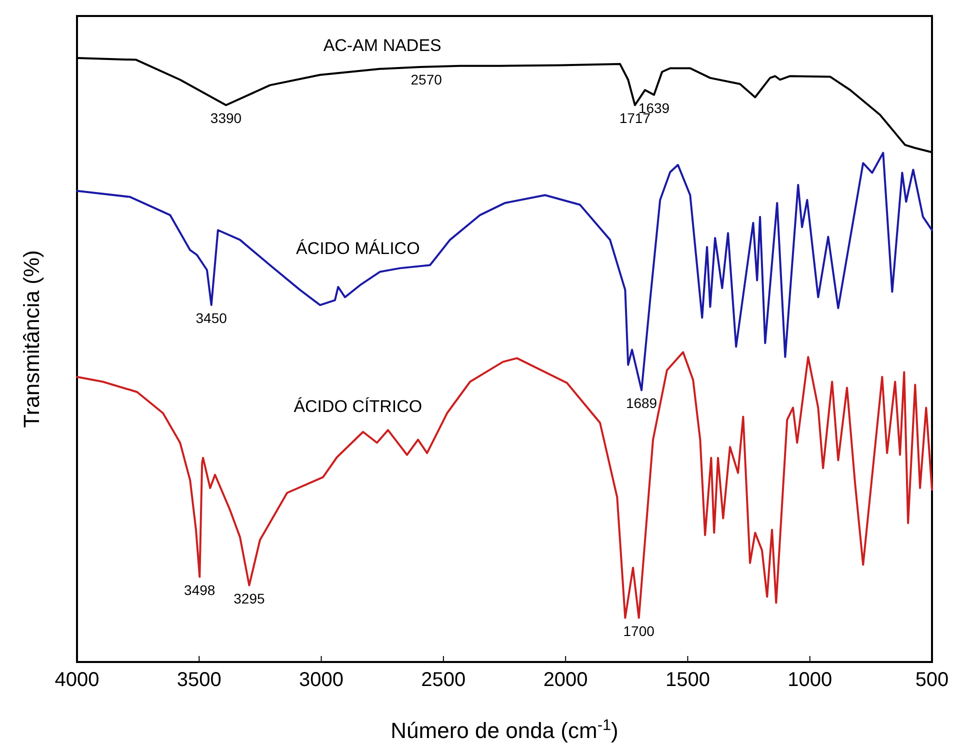  Describe the element at coordinates (212, 318) in the screenshot. I see `annotation: 3450` at that location.